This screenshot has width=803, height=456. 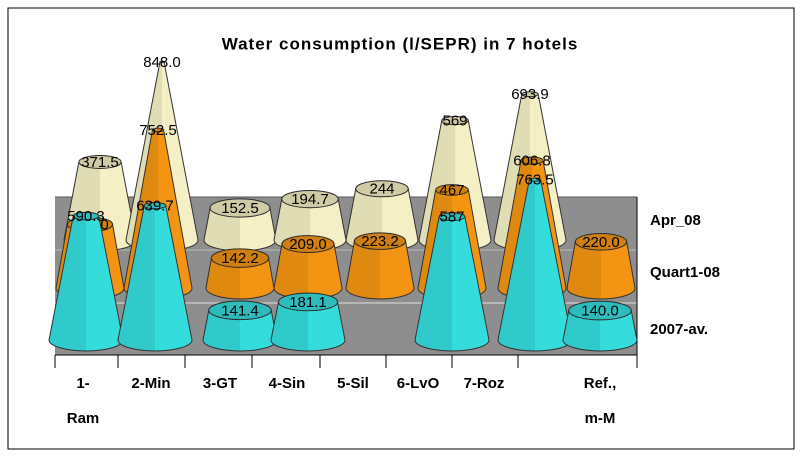 I want to click on value-label: 763.5, so click(x=535, y=180).